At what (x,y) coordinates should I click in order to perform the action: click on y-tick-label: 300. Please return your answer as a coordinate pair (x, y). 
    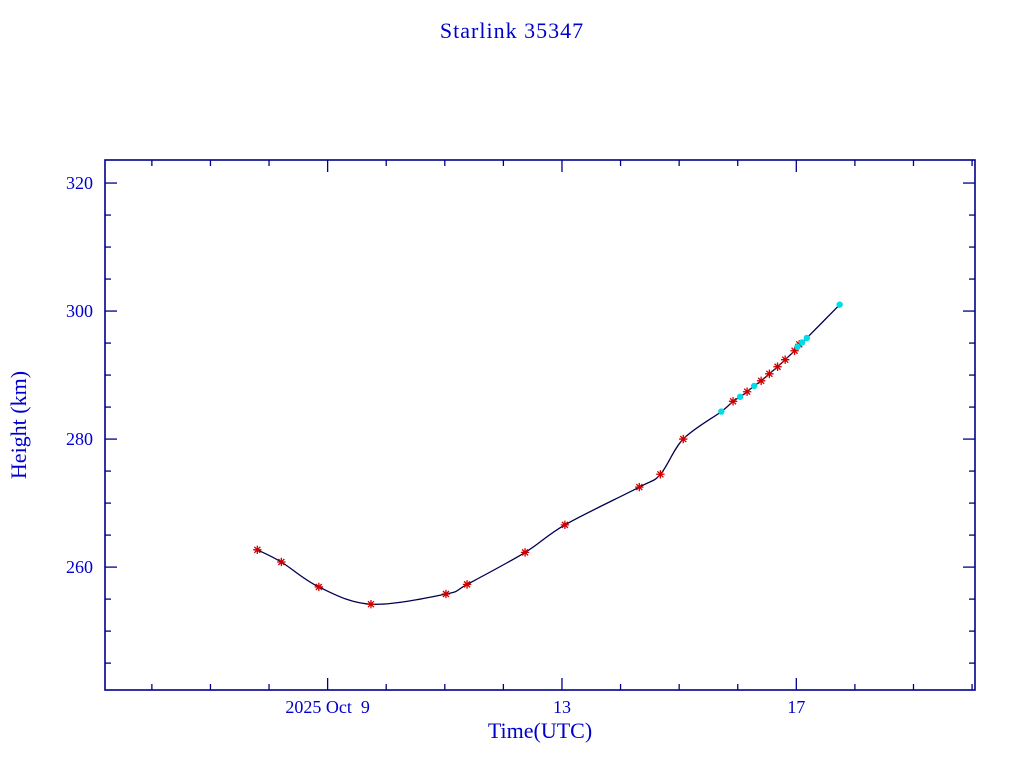
    Looking at the image, I should click on (79, 311).